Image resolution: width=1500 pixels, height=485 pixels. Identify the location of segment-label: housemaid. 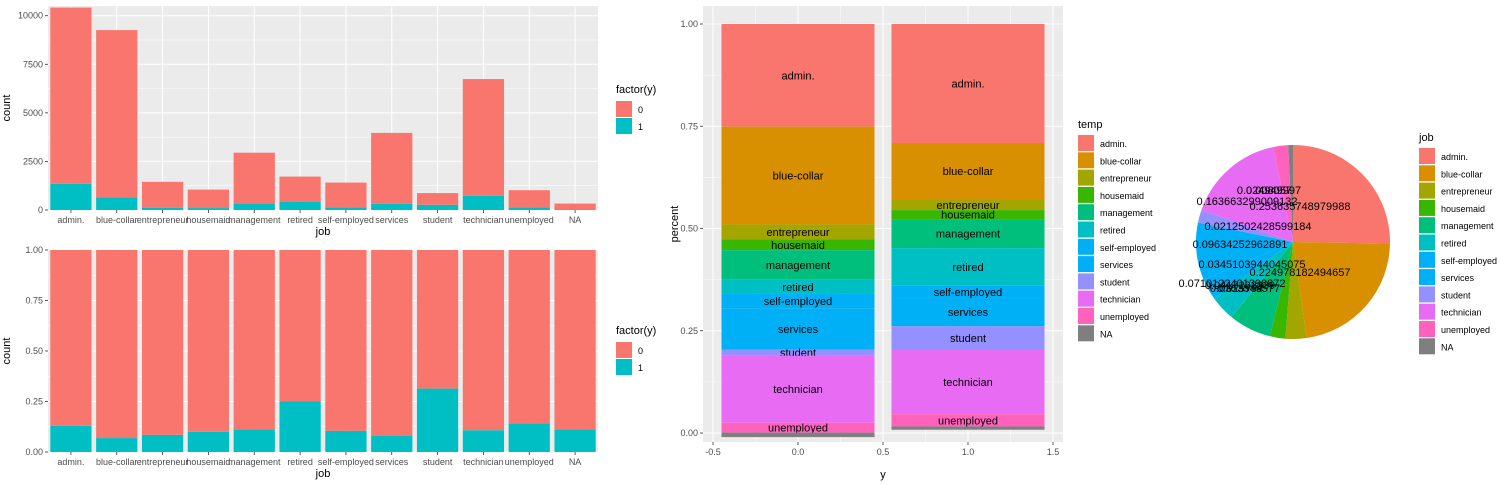
(968, 216).